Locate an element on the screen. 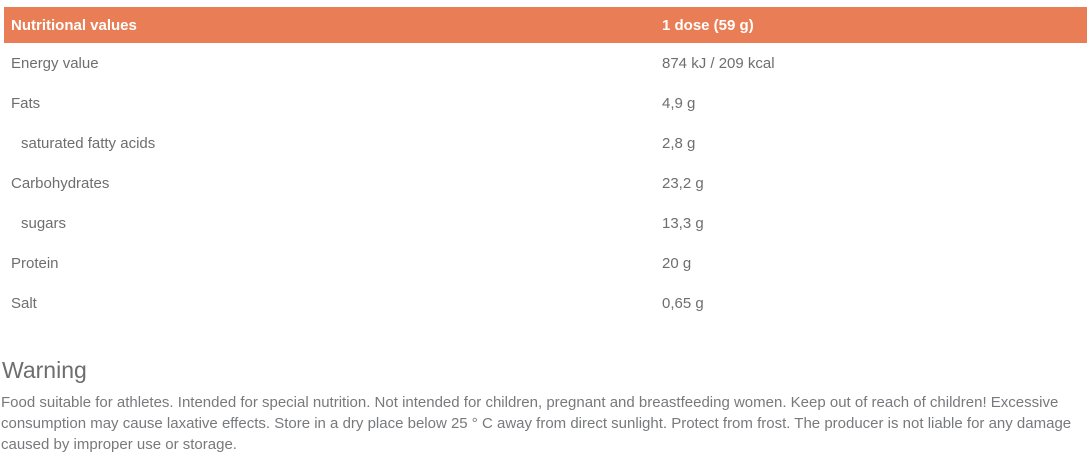 Image resolution: width=1091 pixels, height=455 pixels. table-row: Carbohydrates 23,2 g is located at coordinates (545, 183).